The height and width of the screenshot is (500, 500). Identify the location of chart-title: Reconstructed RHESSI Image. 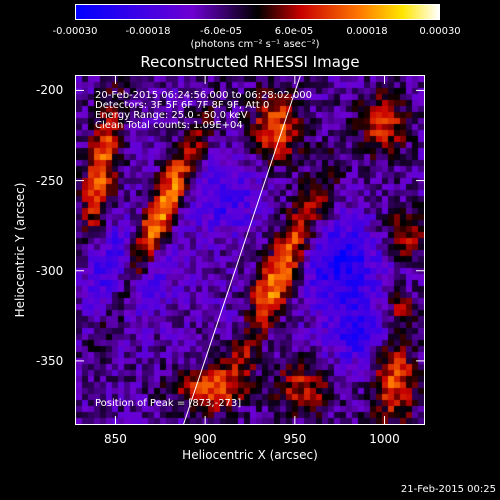
(250, 62).